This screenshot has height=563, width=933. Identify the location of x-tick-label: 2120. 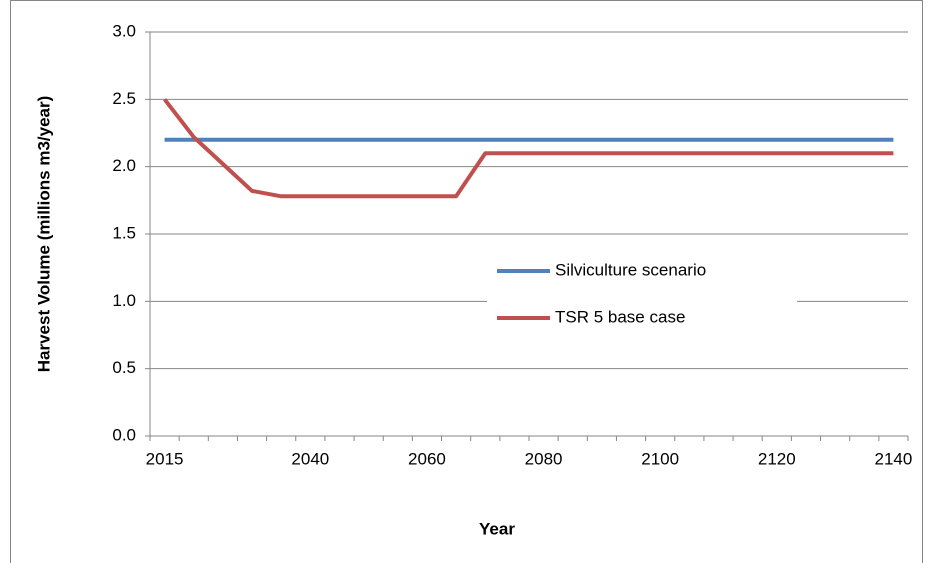
(777, 458).